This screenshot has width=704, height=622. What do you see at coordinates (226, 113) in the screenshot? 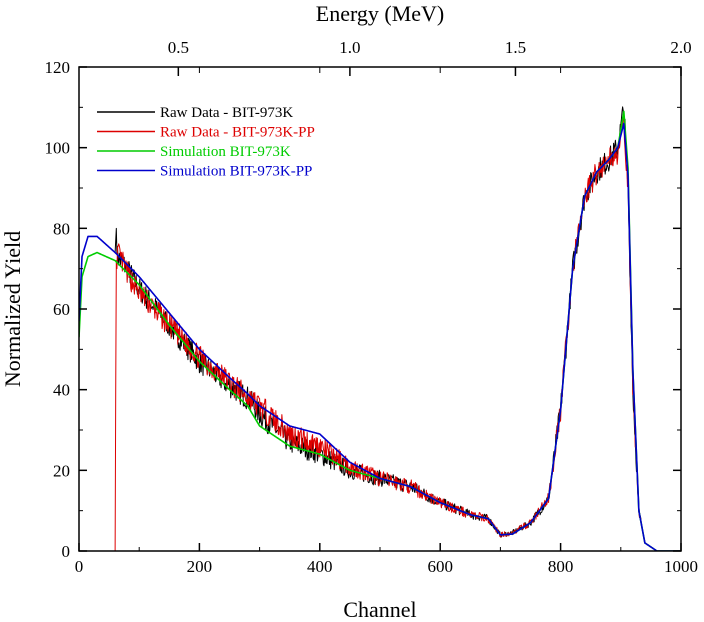
I see `legend-label-0: Raw Data - BIT-973K` at bounding box center [226, 113].